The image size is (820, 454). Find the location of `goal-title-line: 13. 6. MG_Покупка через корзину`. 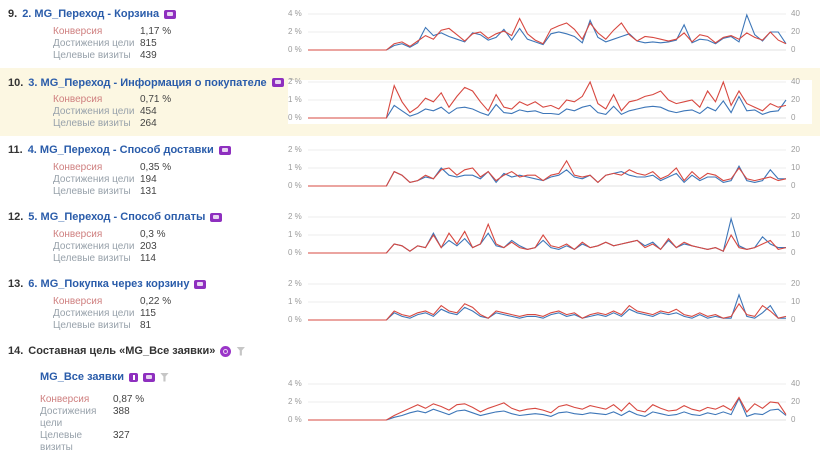

goal-title-line: 13. 6. MG_Покупка через корзину is located at coordinates (107, 284).